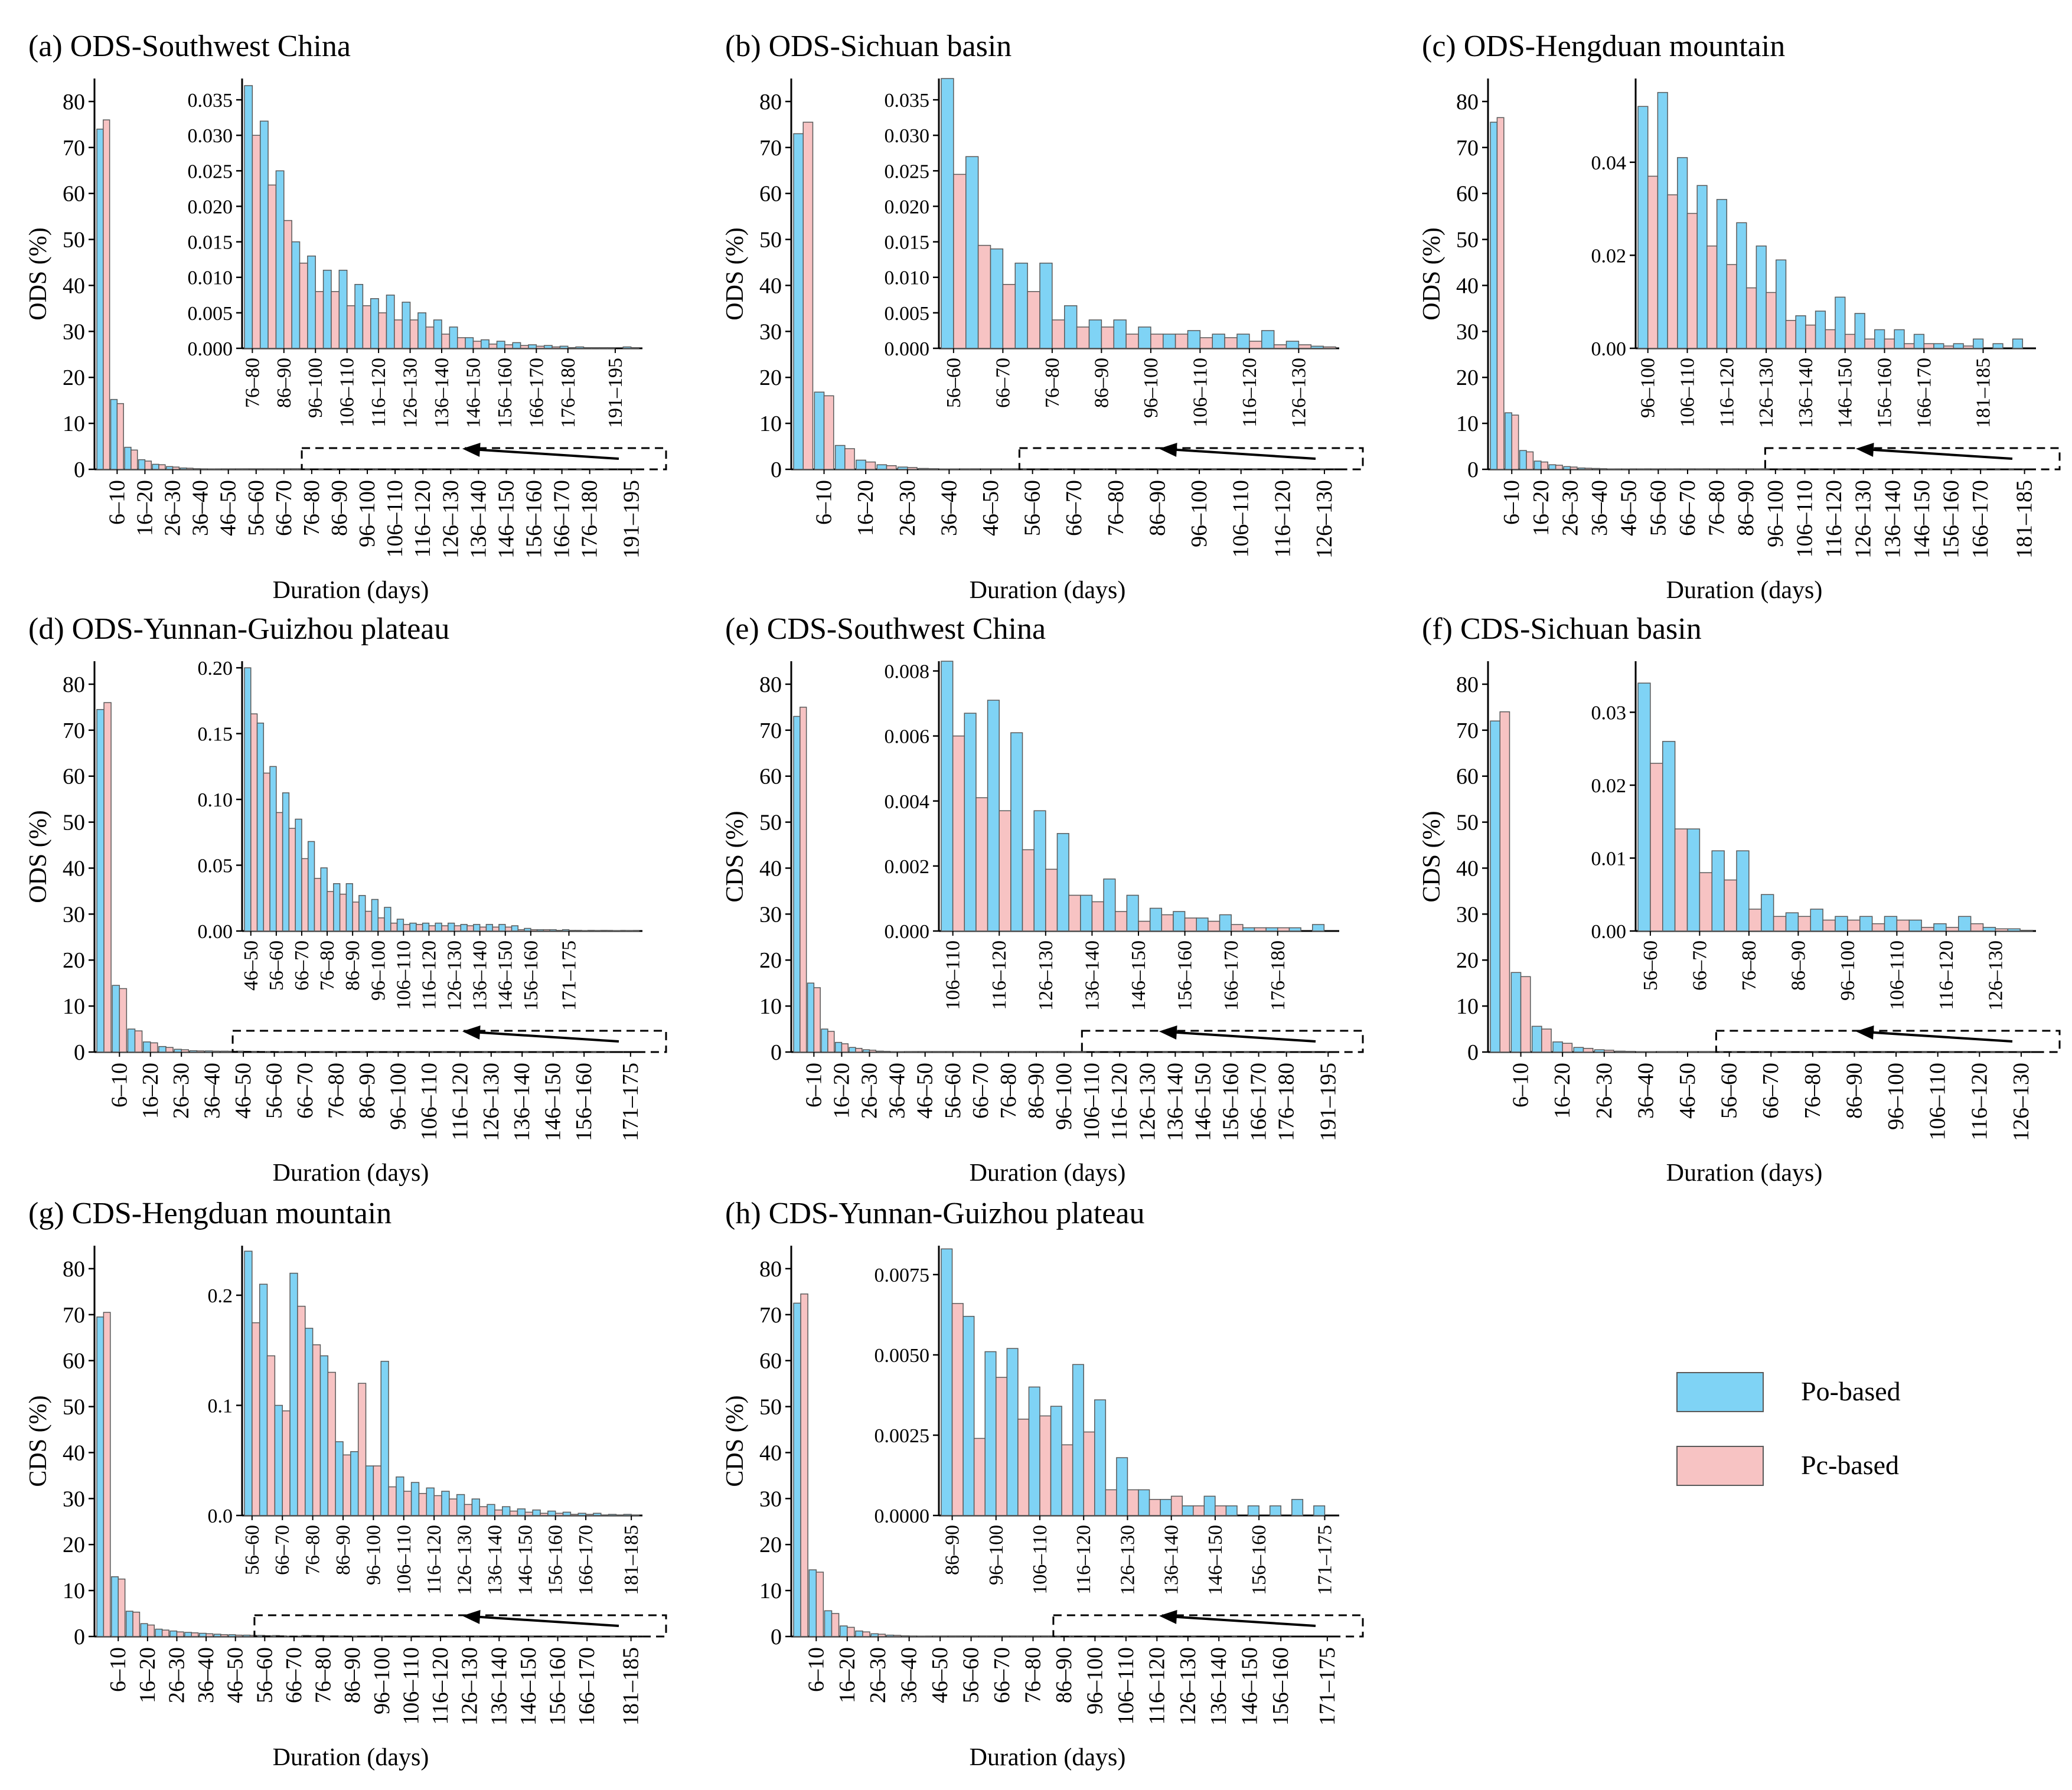 The width and height of the screenshot is (2072, 1790). What do you see at coordinates (451, 519) in the screenshot?
I see `x-tick-label: 126–130` at bounding box center [451, 519].